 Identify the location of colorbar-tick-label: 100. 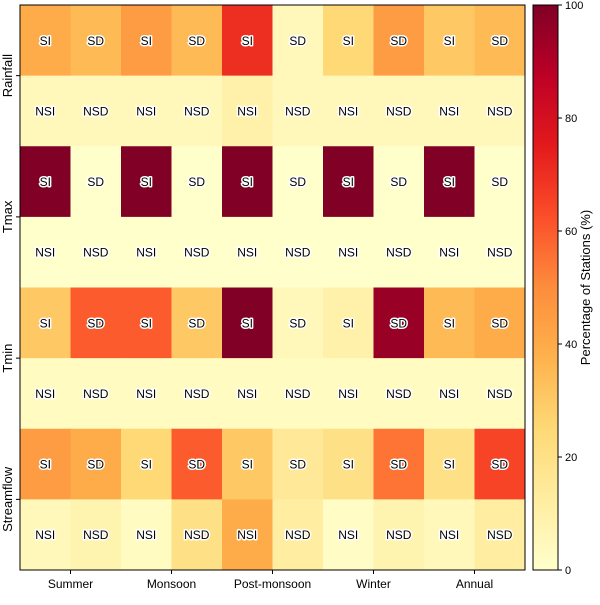
(574, 6).